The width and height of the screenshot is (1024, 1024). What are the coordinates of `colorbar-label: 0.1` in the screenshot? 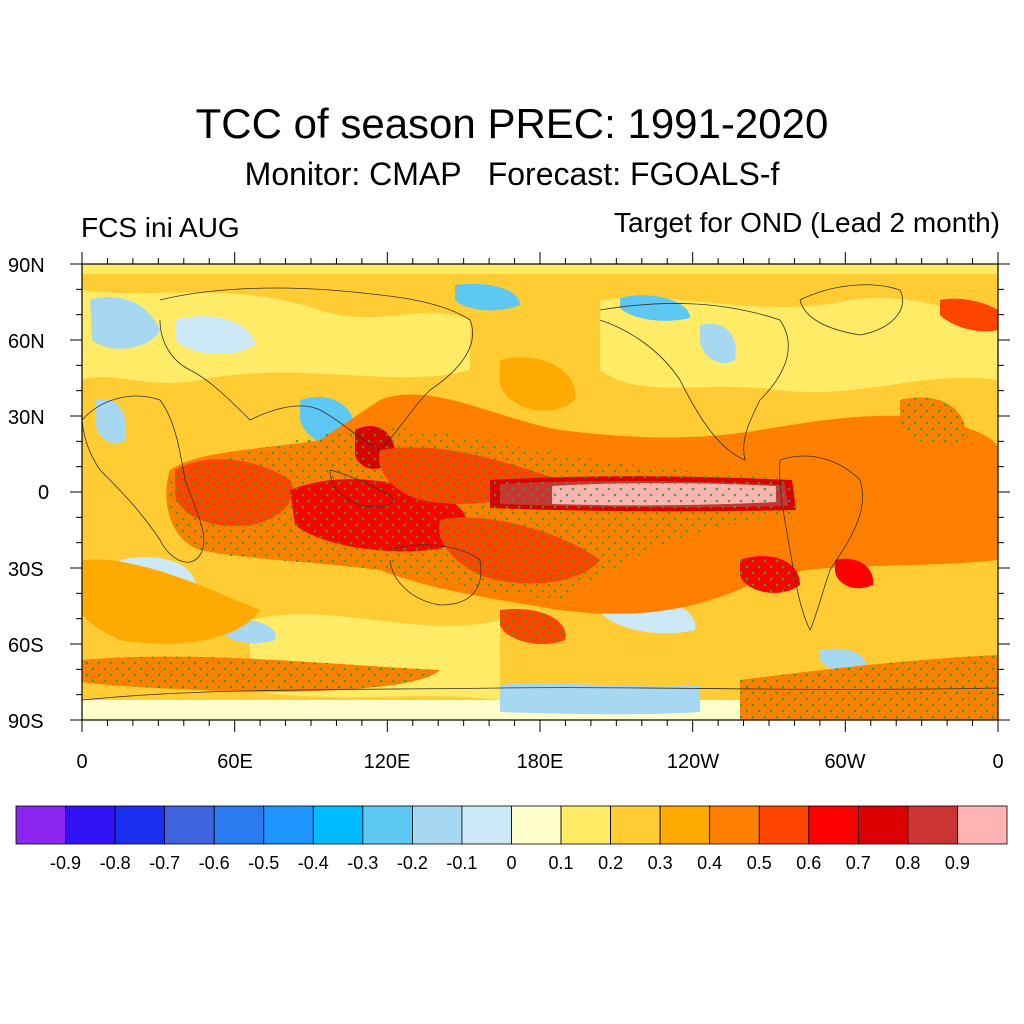 It's located at (561, 863).